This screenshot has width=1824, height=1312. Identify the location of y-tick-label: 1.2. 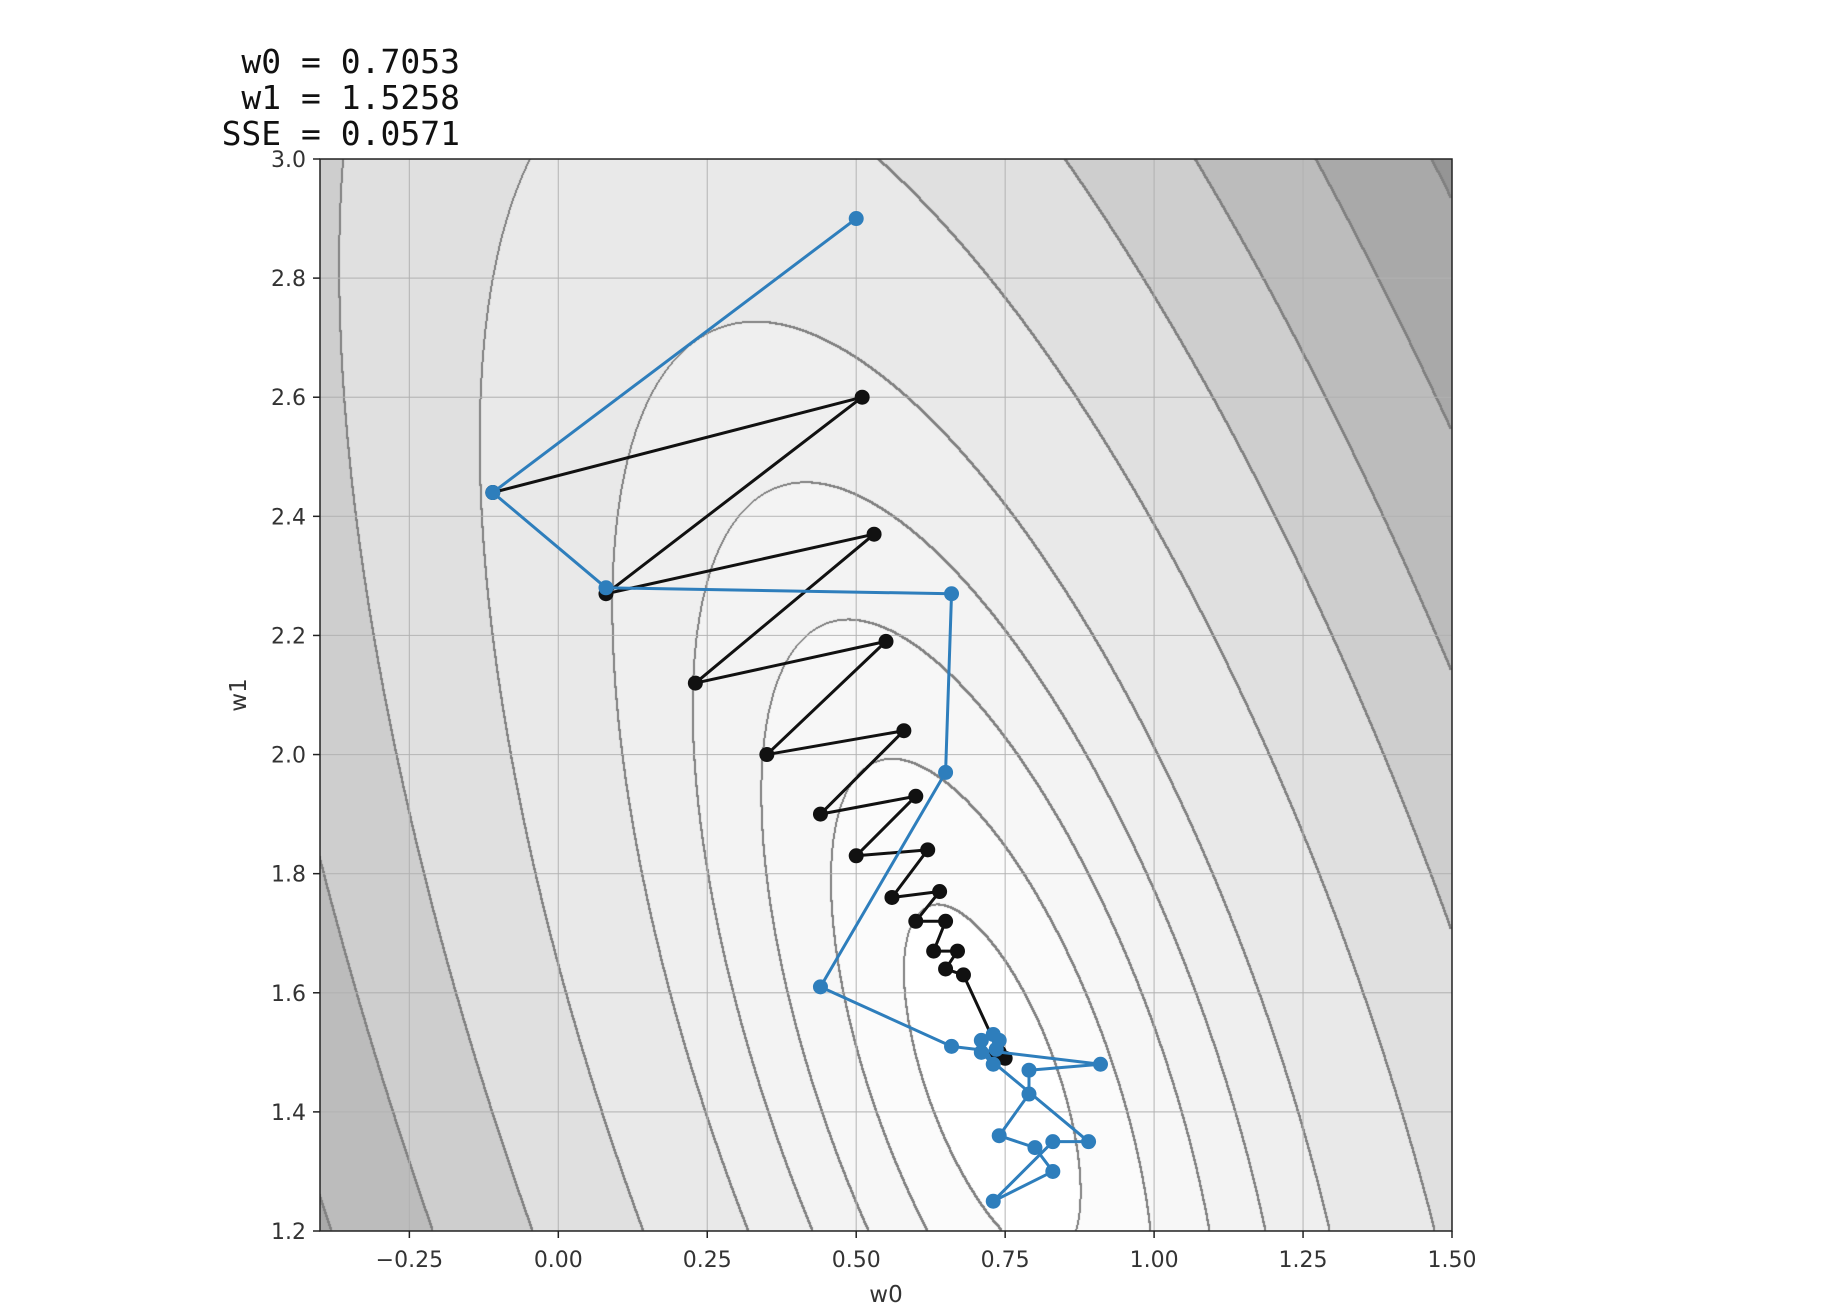
(288, 1232).